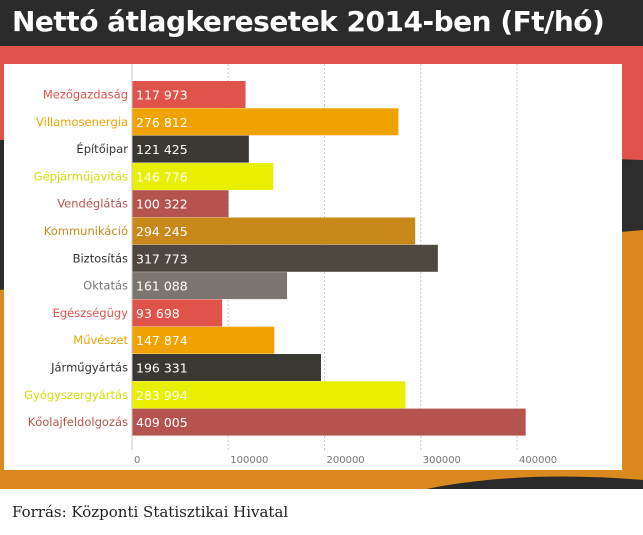 The height and width of the screenshot is (535, 643). Describe the element at coordinates (82, 122) in the screenshot. I see `category-label: Villamosenergia` at that location.